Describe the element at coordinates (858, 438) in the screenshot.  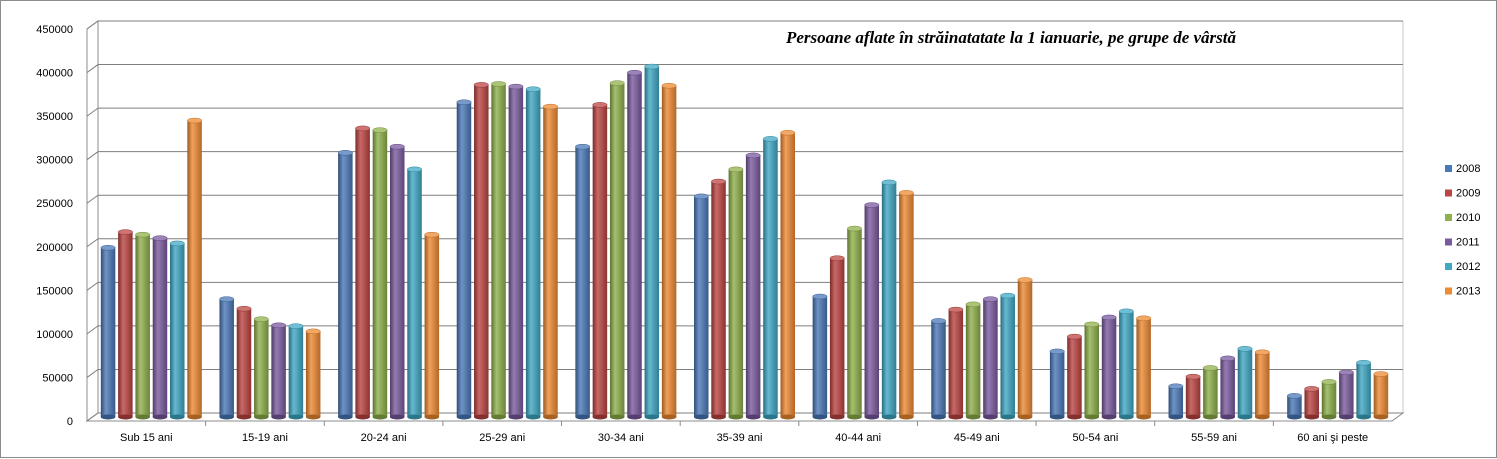
I see `x-tick-label: 40-44 ani` at that location.